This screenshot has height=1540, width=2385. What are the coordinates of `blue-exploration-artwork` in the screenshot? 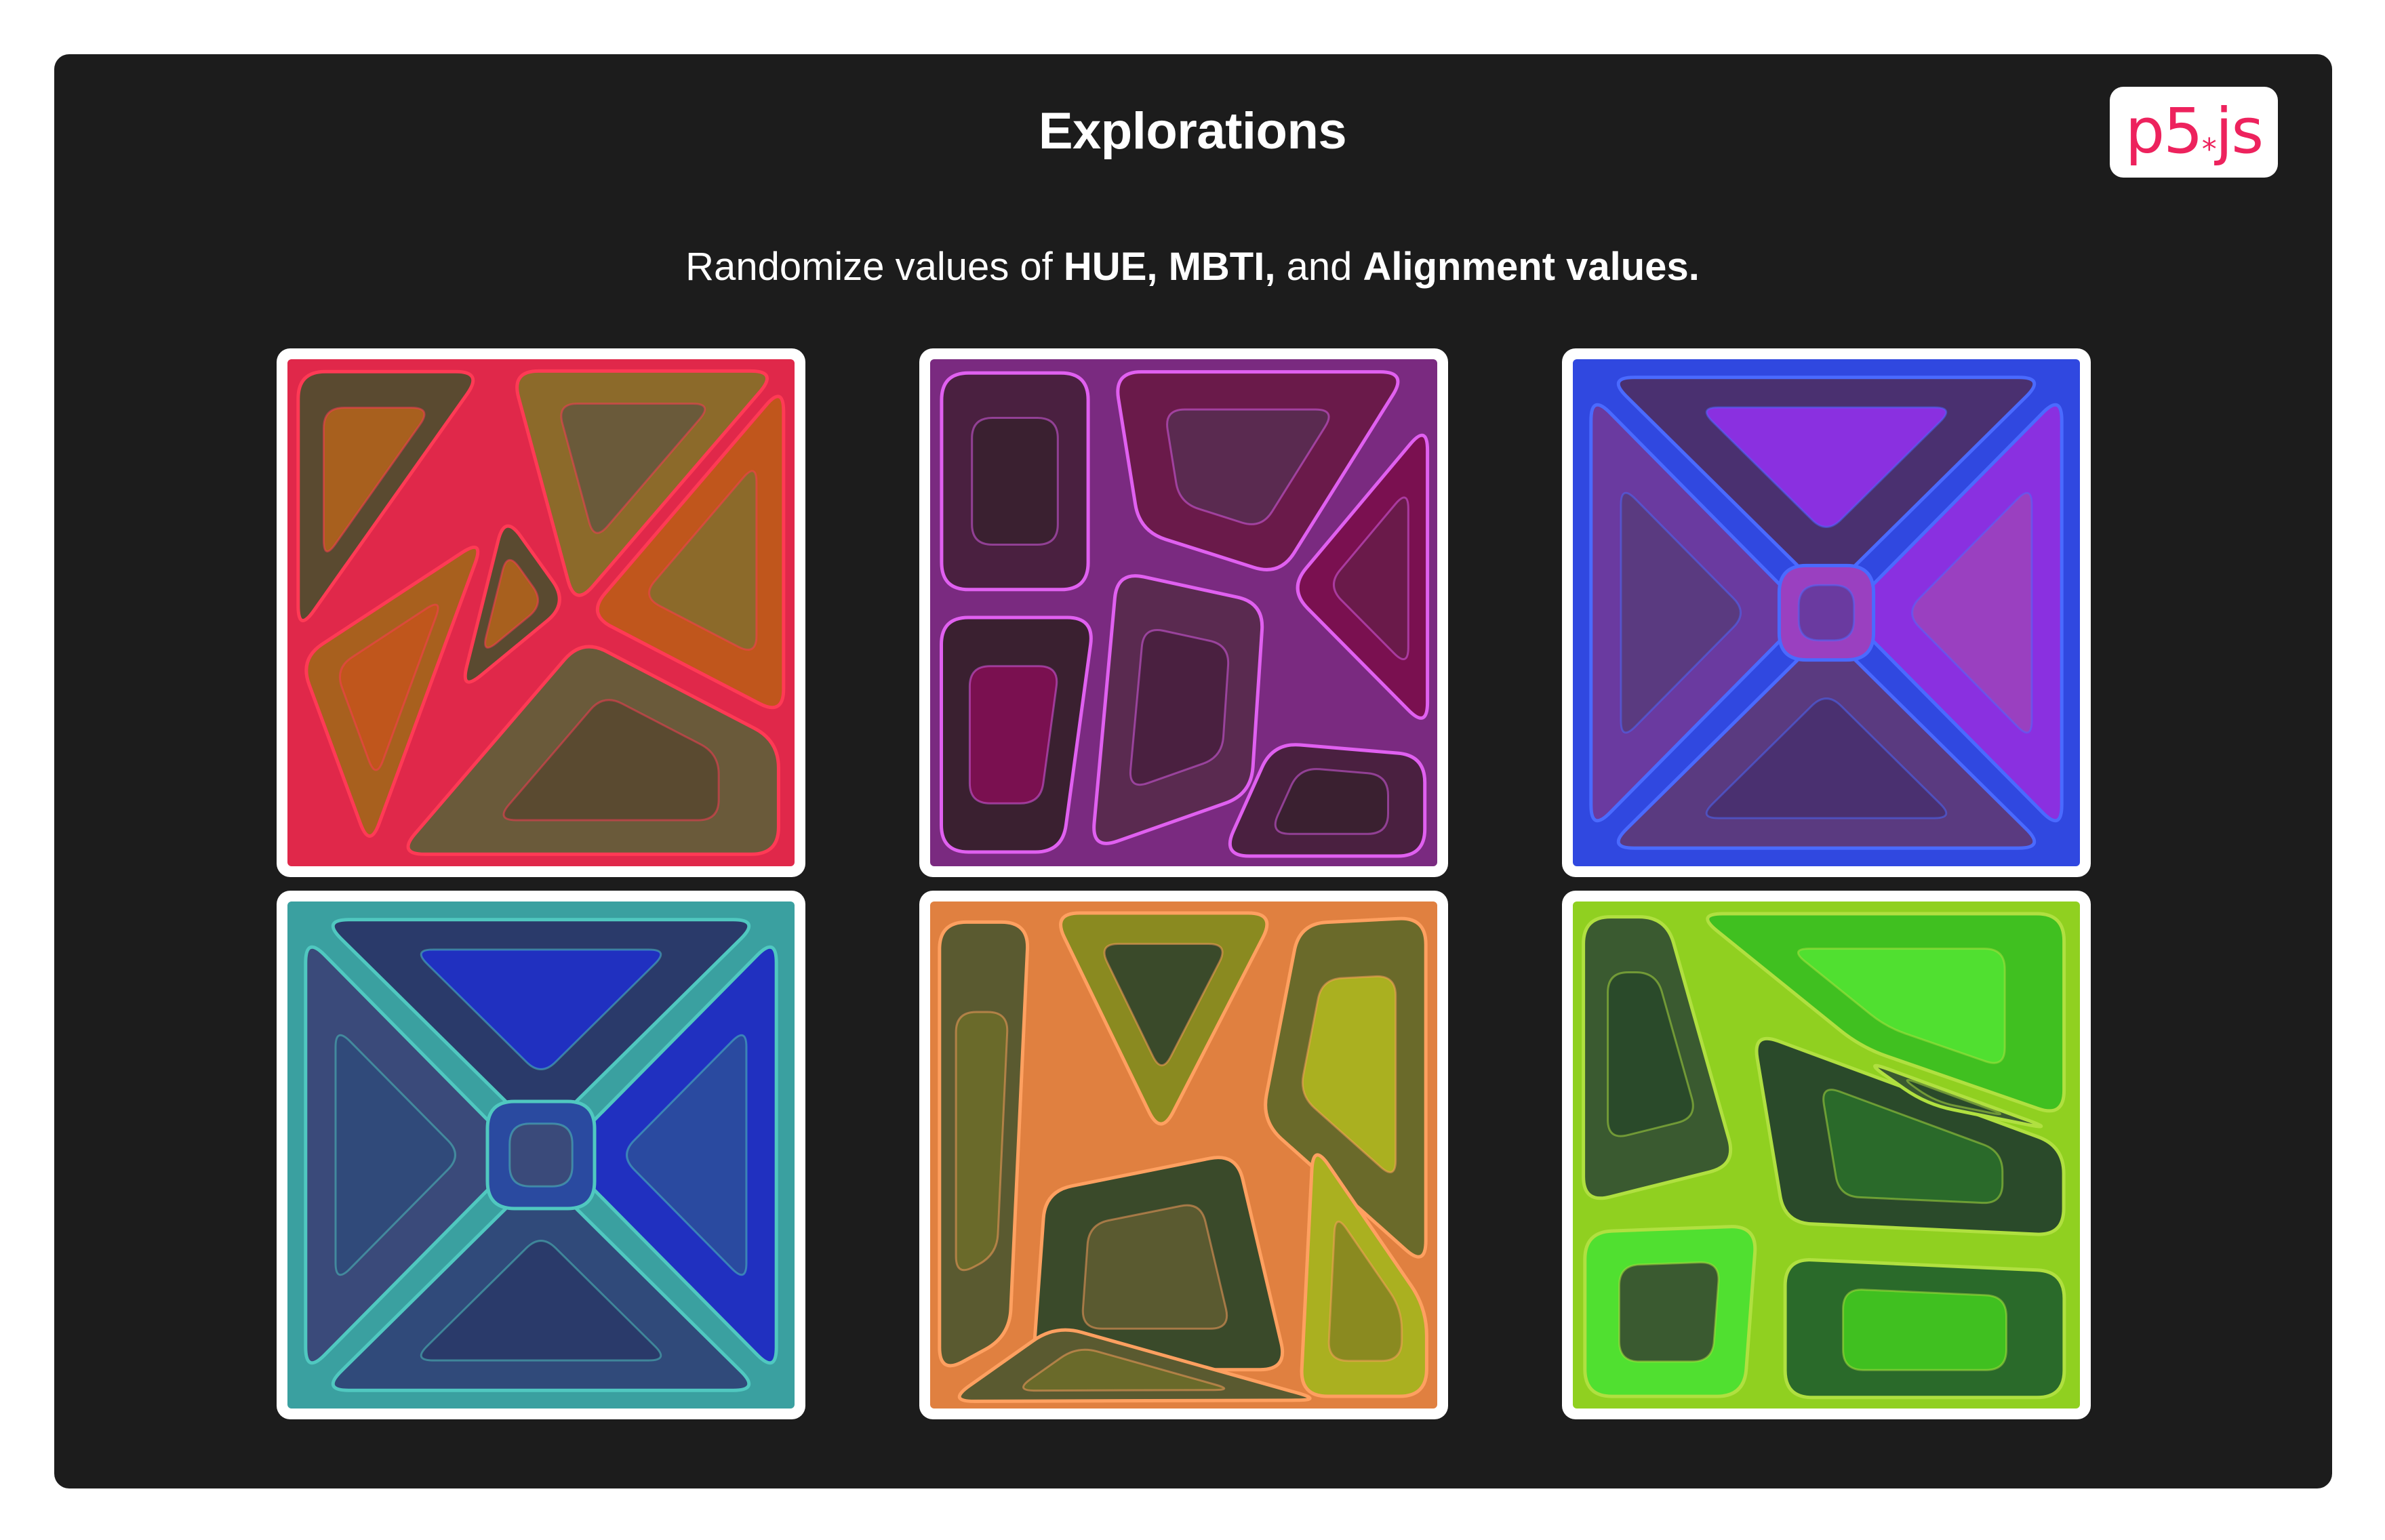 It's located at (1826, 612).